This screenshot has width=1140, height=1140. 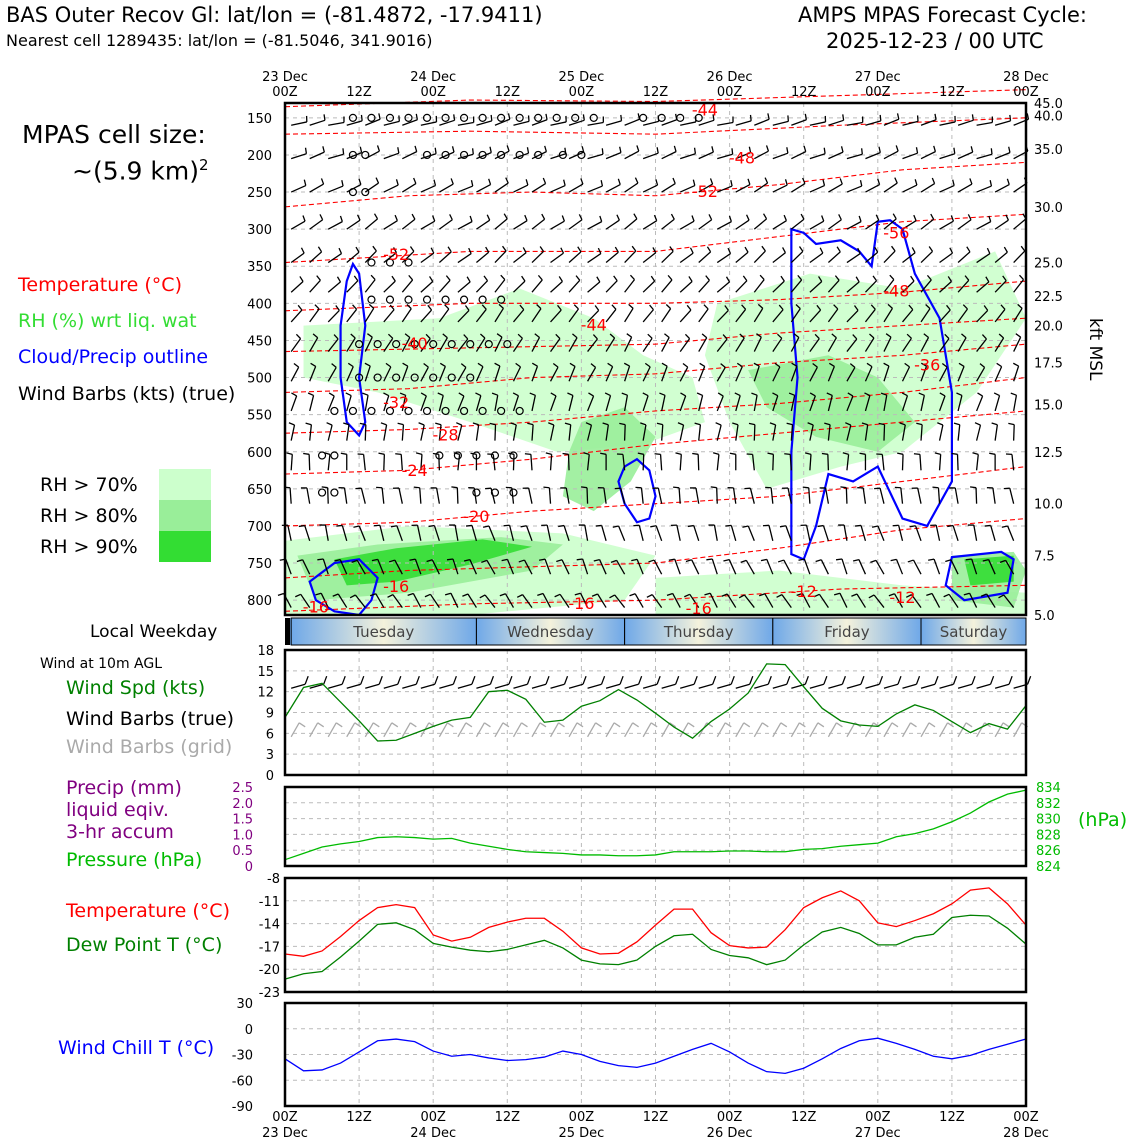 I want to click on weekday-label: Local Weekday, so click(x=154, y=632).